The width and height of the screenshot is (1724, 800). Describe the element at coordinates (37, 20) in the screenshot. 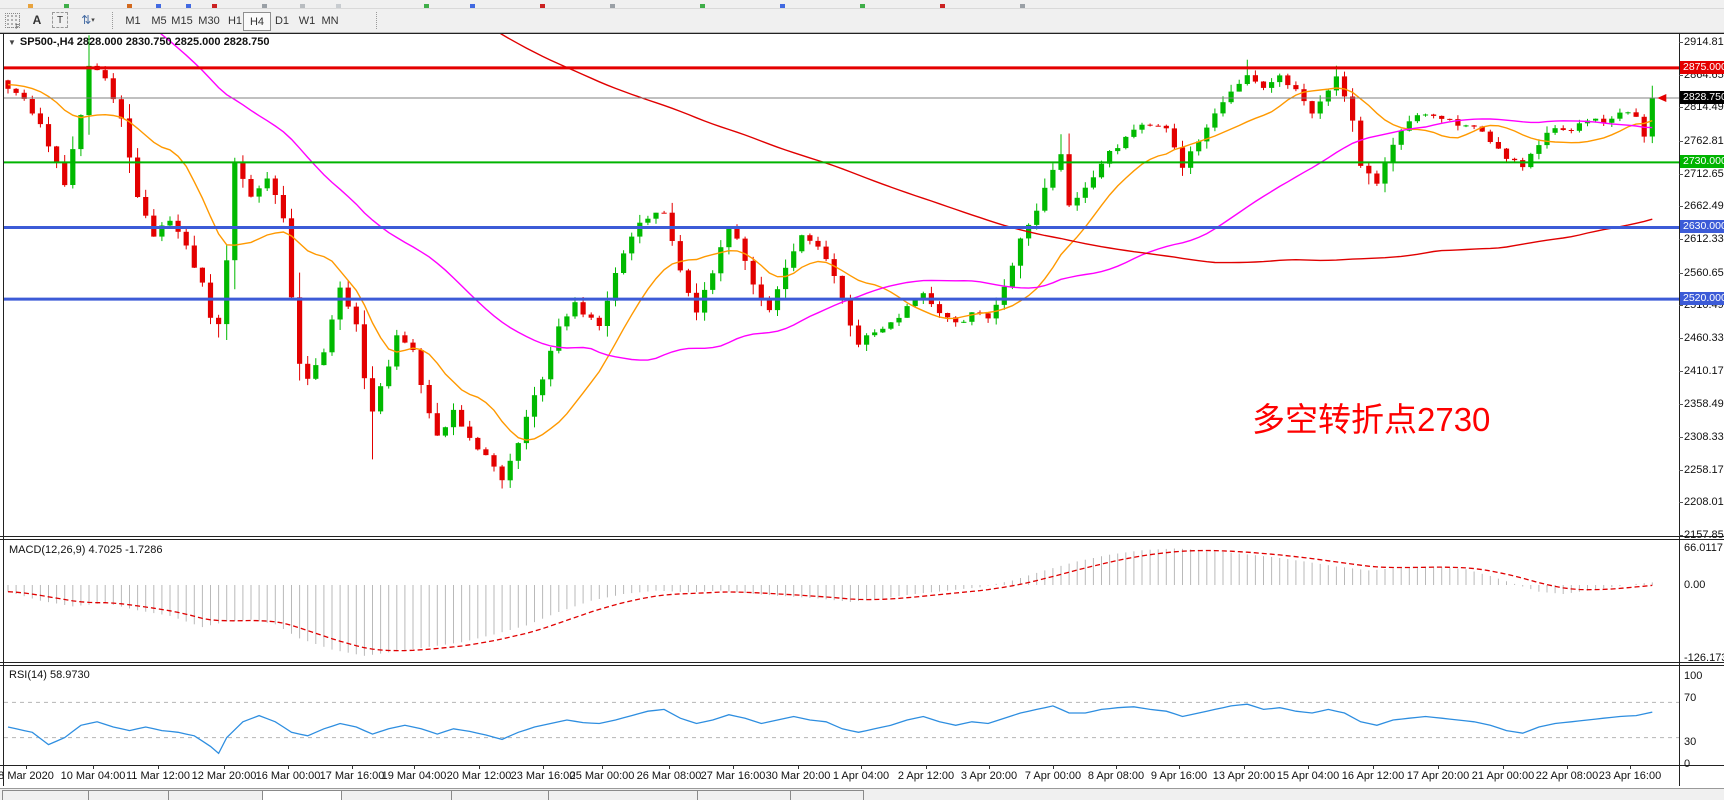

I see `text-label-tool-button: A` at that location.